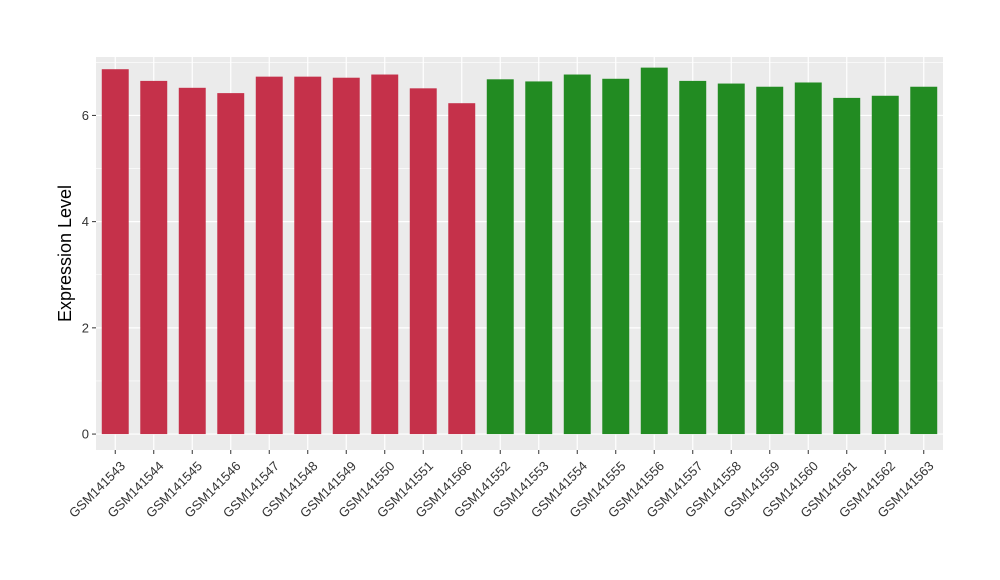  I want to click on y-tick-label: 4, so click(85, 221).